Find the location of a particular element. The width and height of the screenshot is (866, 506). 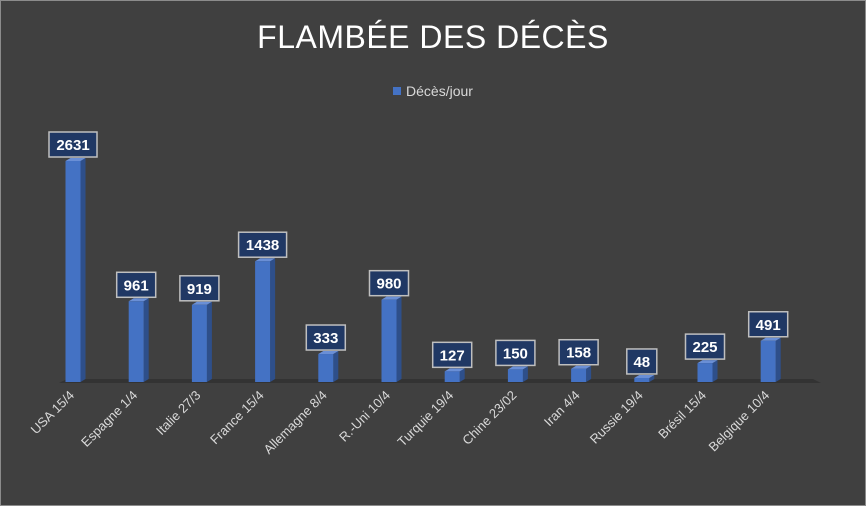

data-label: 1438 is located at coordinates (262, 244).